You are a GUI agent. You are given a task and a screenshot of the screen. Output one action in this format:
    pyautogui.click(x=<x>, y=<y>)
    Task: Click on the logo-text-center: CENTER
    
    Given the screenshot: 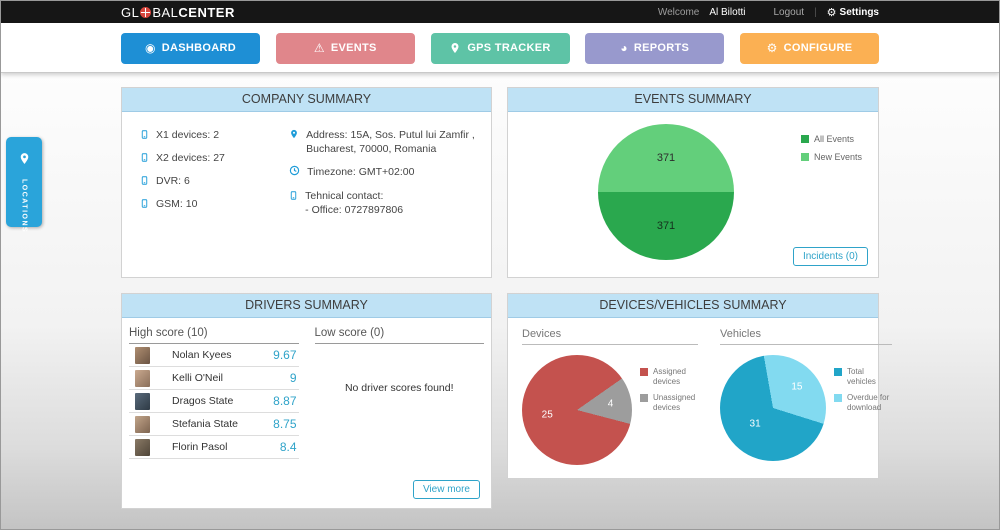 What is the action you would take?
    pyautogui.click(x=206, y=12)
    